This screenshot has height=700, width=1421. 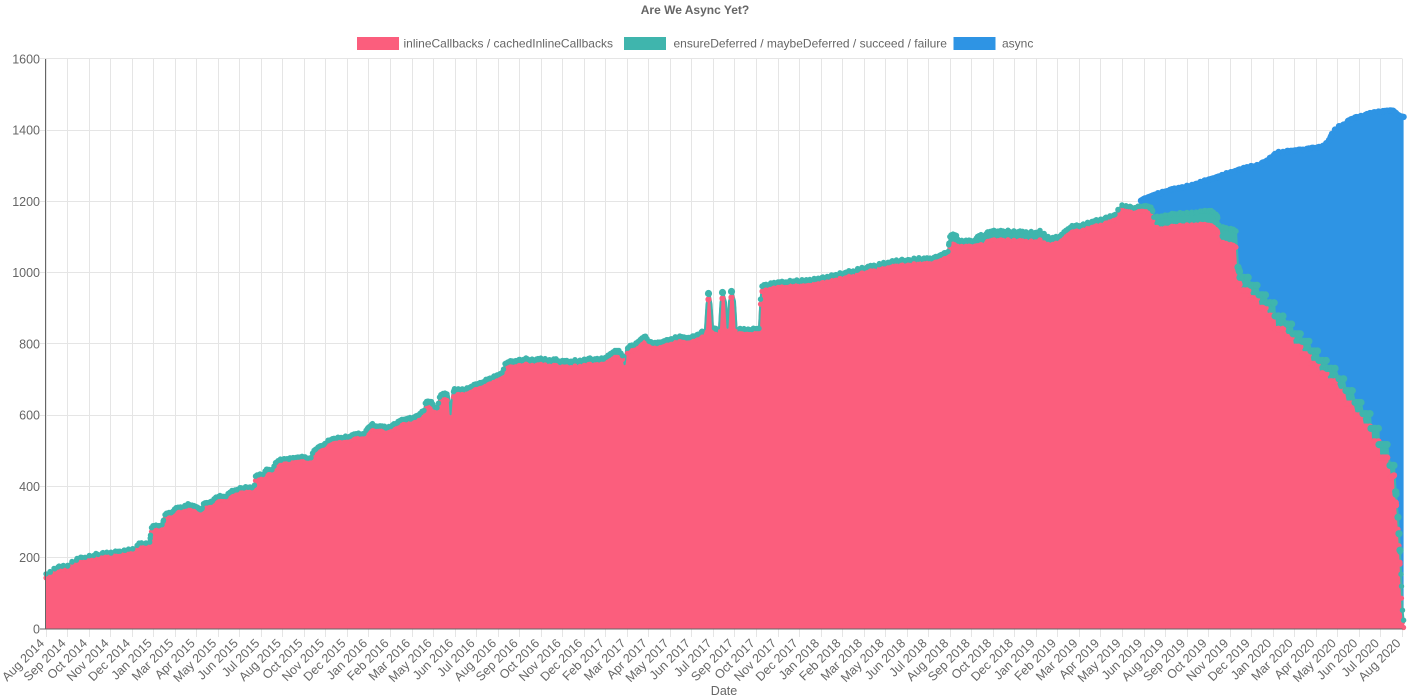 I want to click on svg-text: Date, so click(x=724, y=689).